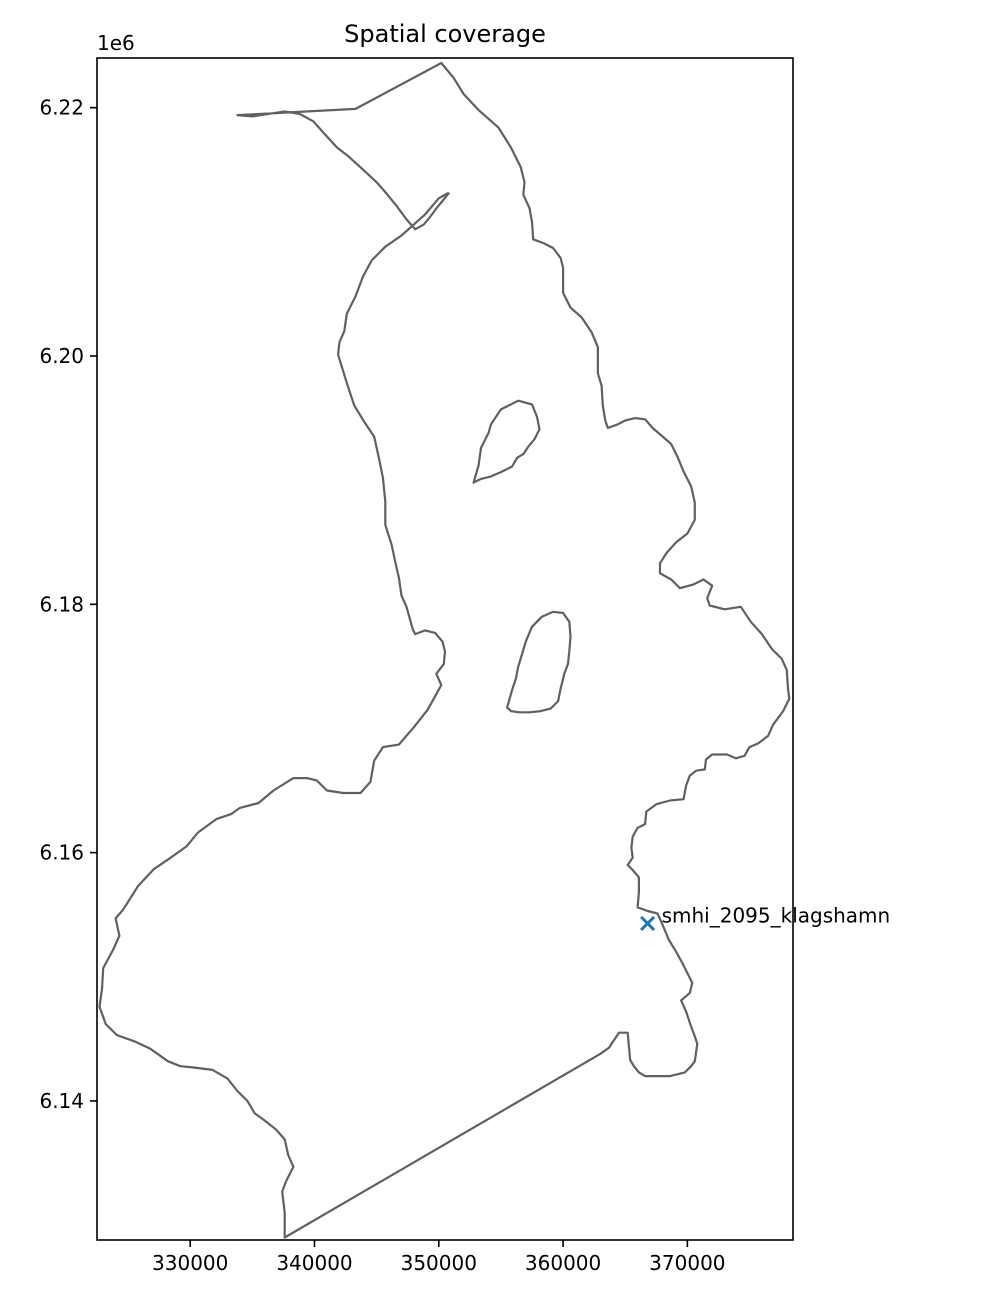 This screenshot has width=986, height=1305. What do you see at coordinates (439, 1263) in the screenshot?
I see `x-tick-label-2: 350000` at bounding box center [439, 1263].